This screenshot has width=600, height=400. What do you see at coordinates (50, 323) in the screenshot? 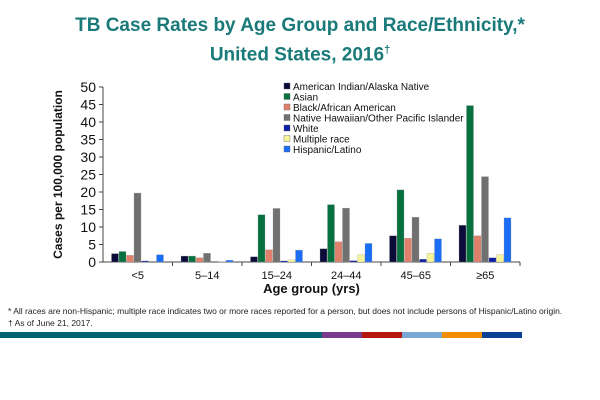
I see `footnote-2: † As of June 21, 2017.` at bounding box center [50, 323].